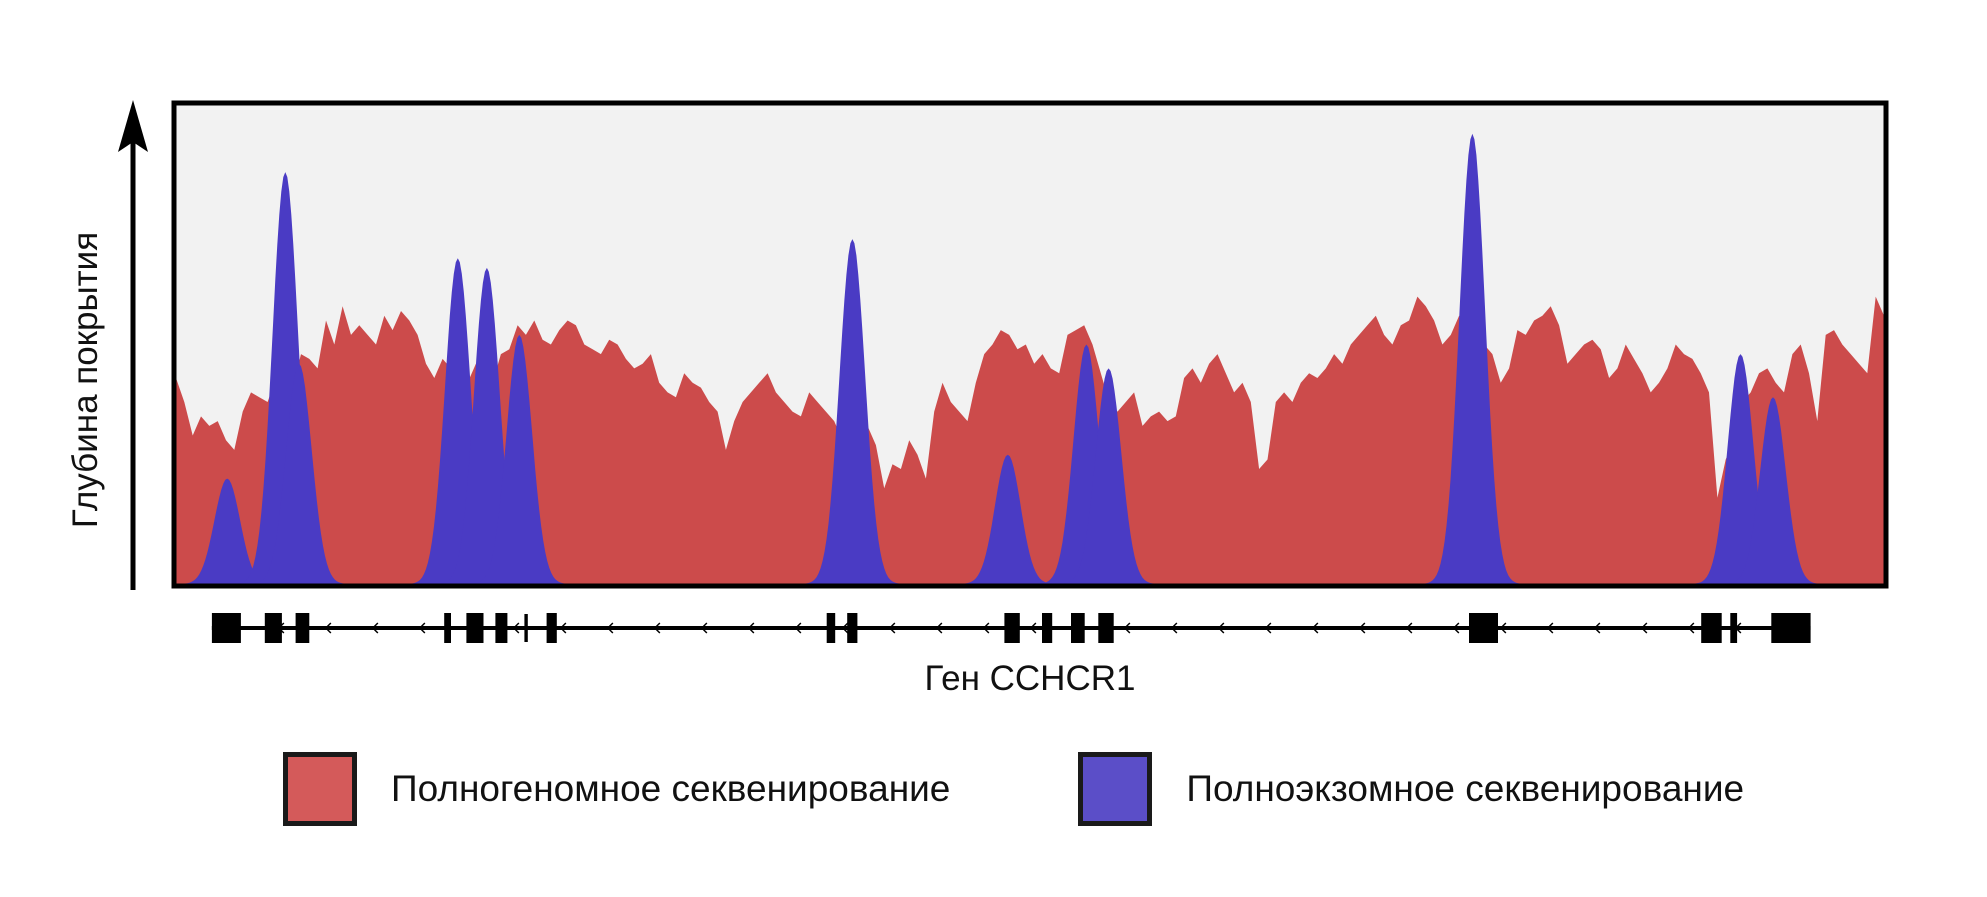 This screenshot has height=897, width=1987. What do you see at coordinates (85, 380) in the screenshot?
I see `y-axis-label: Глубина покрытия` at bounding box center [85, 380].